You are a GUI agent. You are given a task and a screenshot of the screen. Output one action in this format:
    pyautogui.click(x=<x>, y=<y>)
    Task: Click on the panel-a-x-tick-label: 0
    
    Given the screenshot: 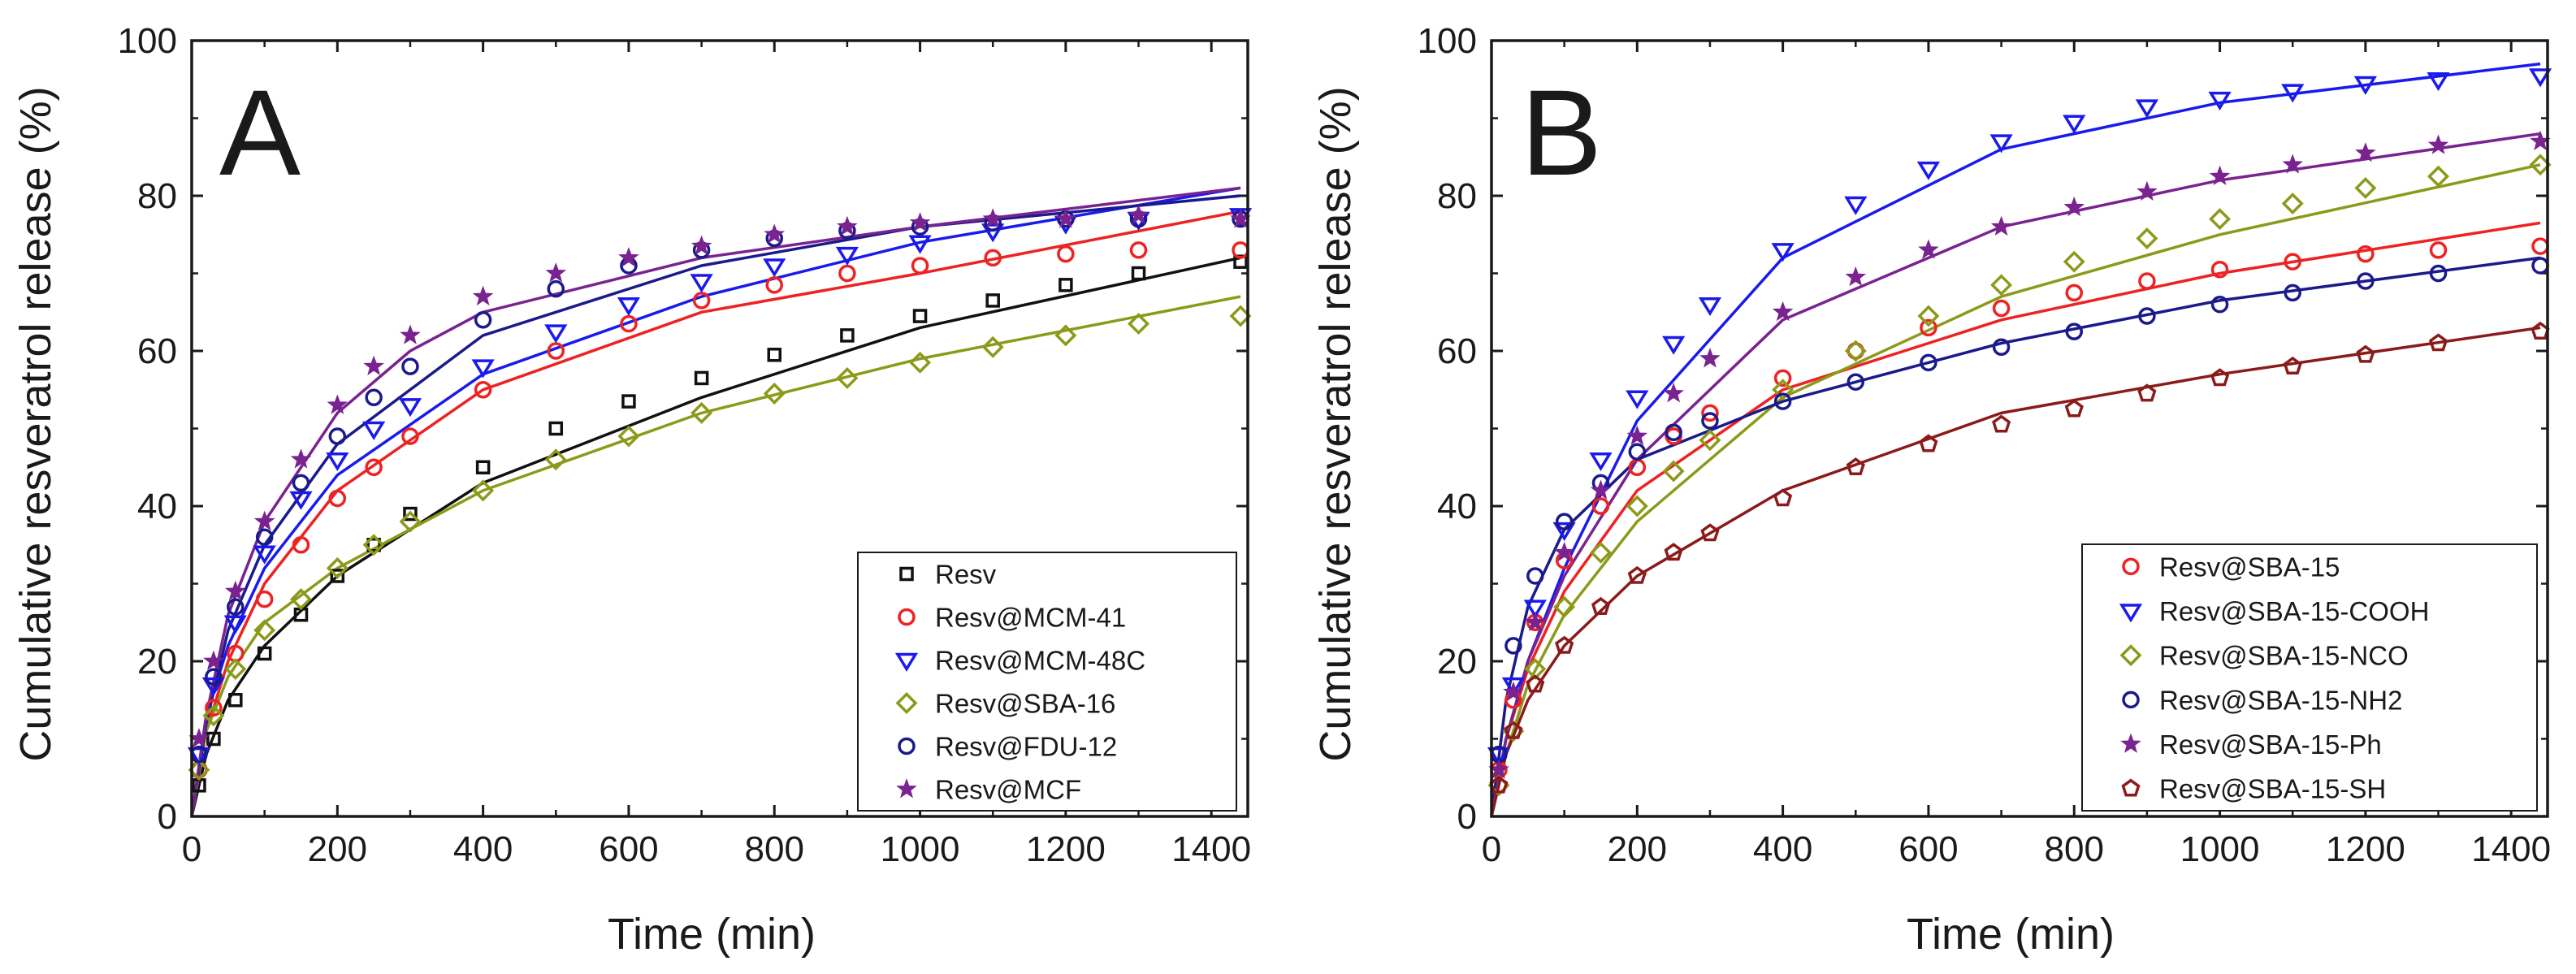 What is the action you would take?
    pyautogui.click(x=191, y=849)
    